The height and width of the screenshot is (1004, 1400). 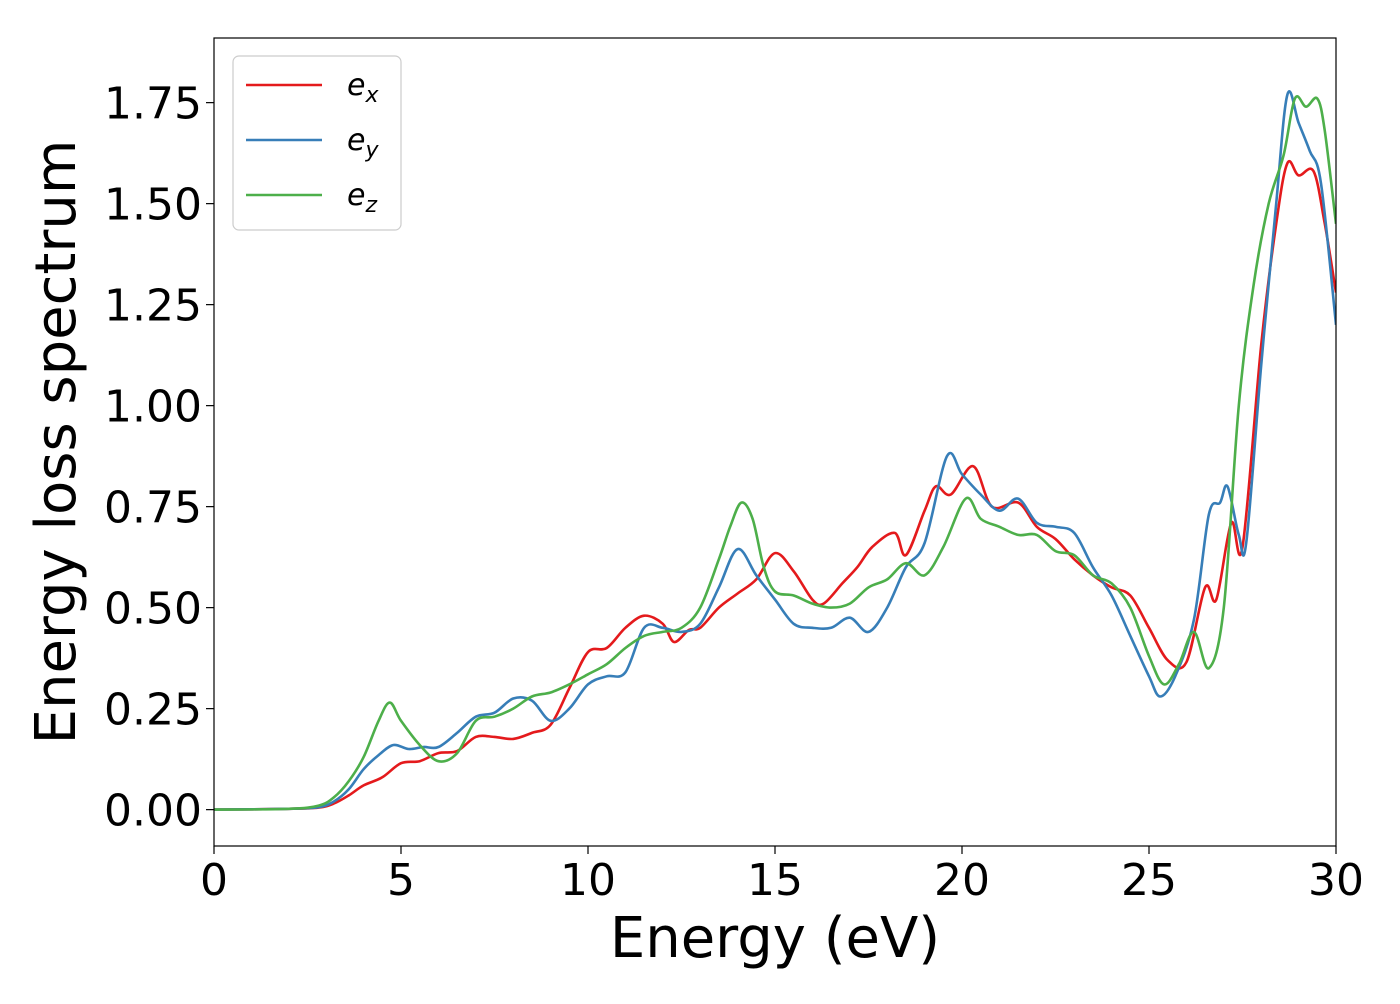 I want to click on y-tick-label: 0.75, so click(x=153, y=508).